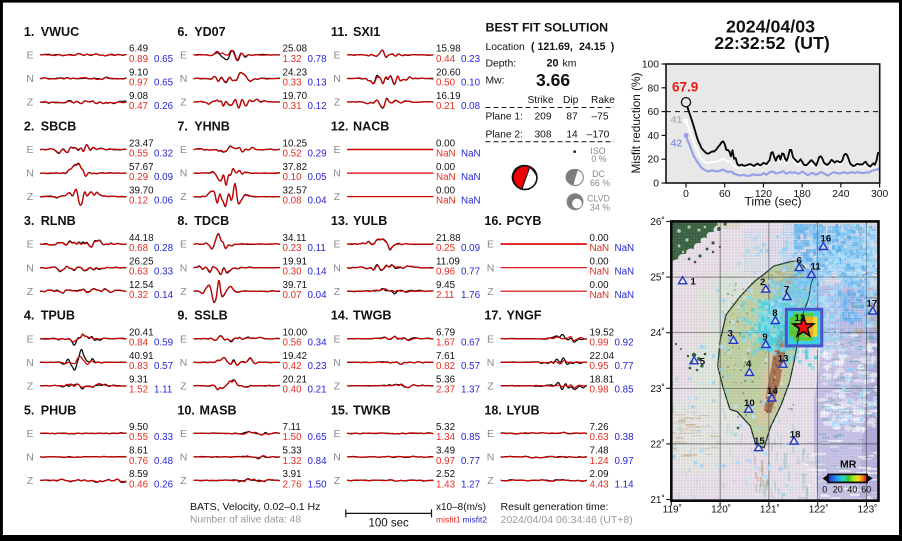 The image size is (902, 541). What do you see at coordinates (163, 177) in the screenshot?
I see `svg-text: 0.09` at bounding box center [163, 177].